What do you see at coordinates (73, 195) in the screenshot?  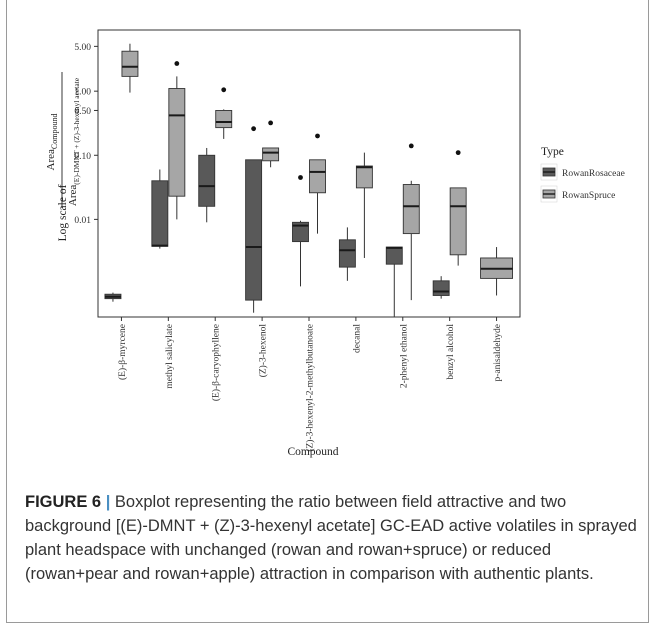 I see `denominator-text: Area` at bounding box center [73, 195].